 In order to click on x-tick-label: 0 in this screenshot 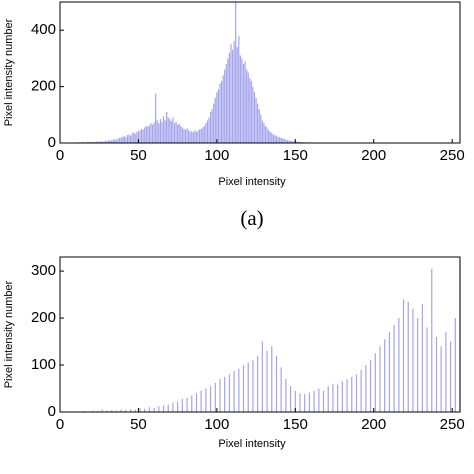, I will do `click(60, 155)`.